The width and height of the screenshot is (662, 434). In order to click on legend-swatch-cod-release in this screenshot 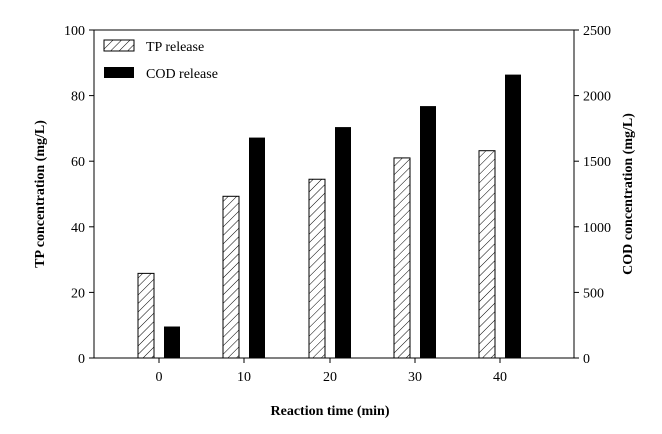, I will do `click(119, 72)`.